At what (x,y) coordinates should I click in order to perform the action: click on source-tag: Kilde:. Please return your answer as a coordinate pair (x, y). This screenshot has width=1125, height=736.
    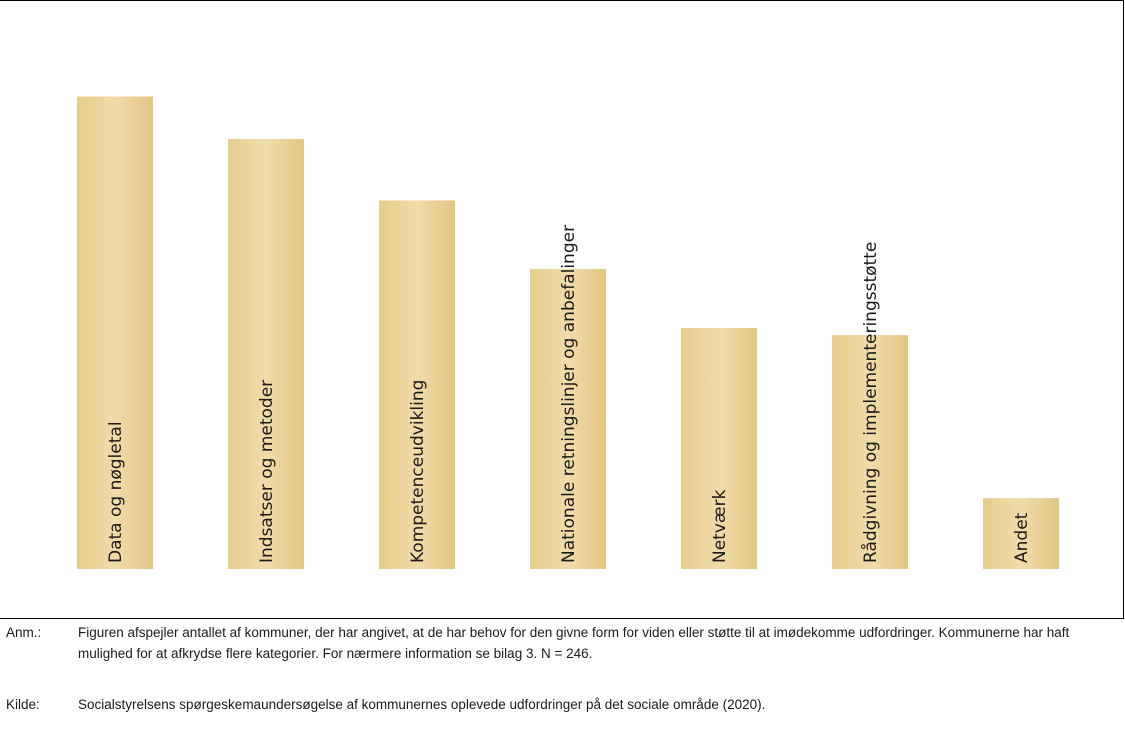
    Looking at the image, I should click on (23, 704).